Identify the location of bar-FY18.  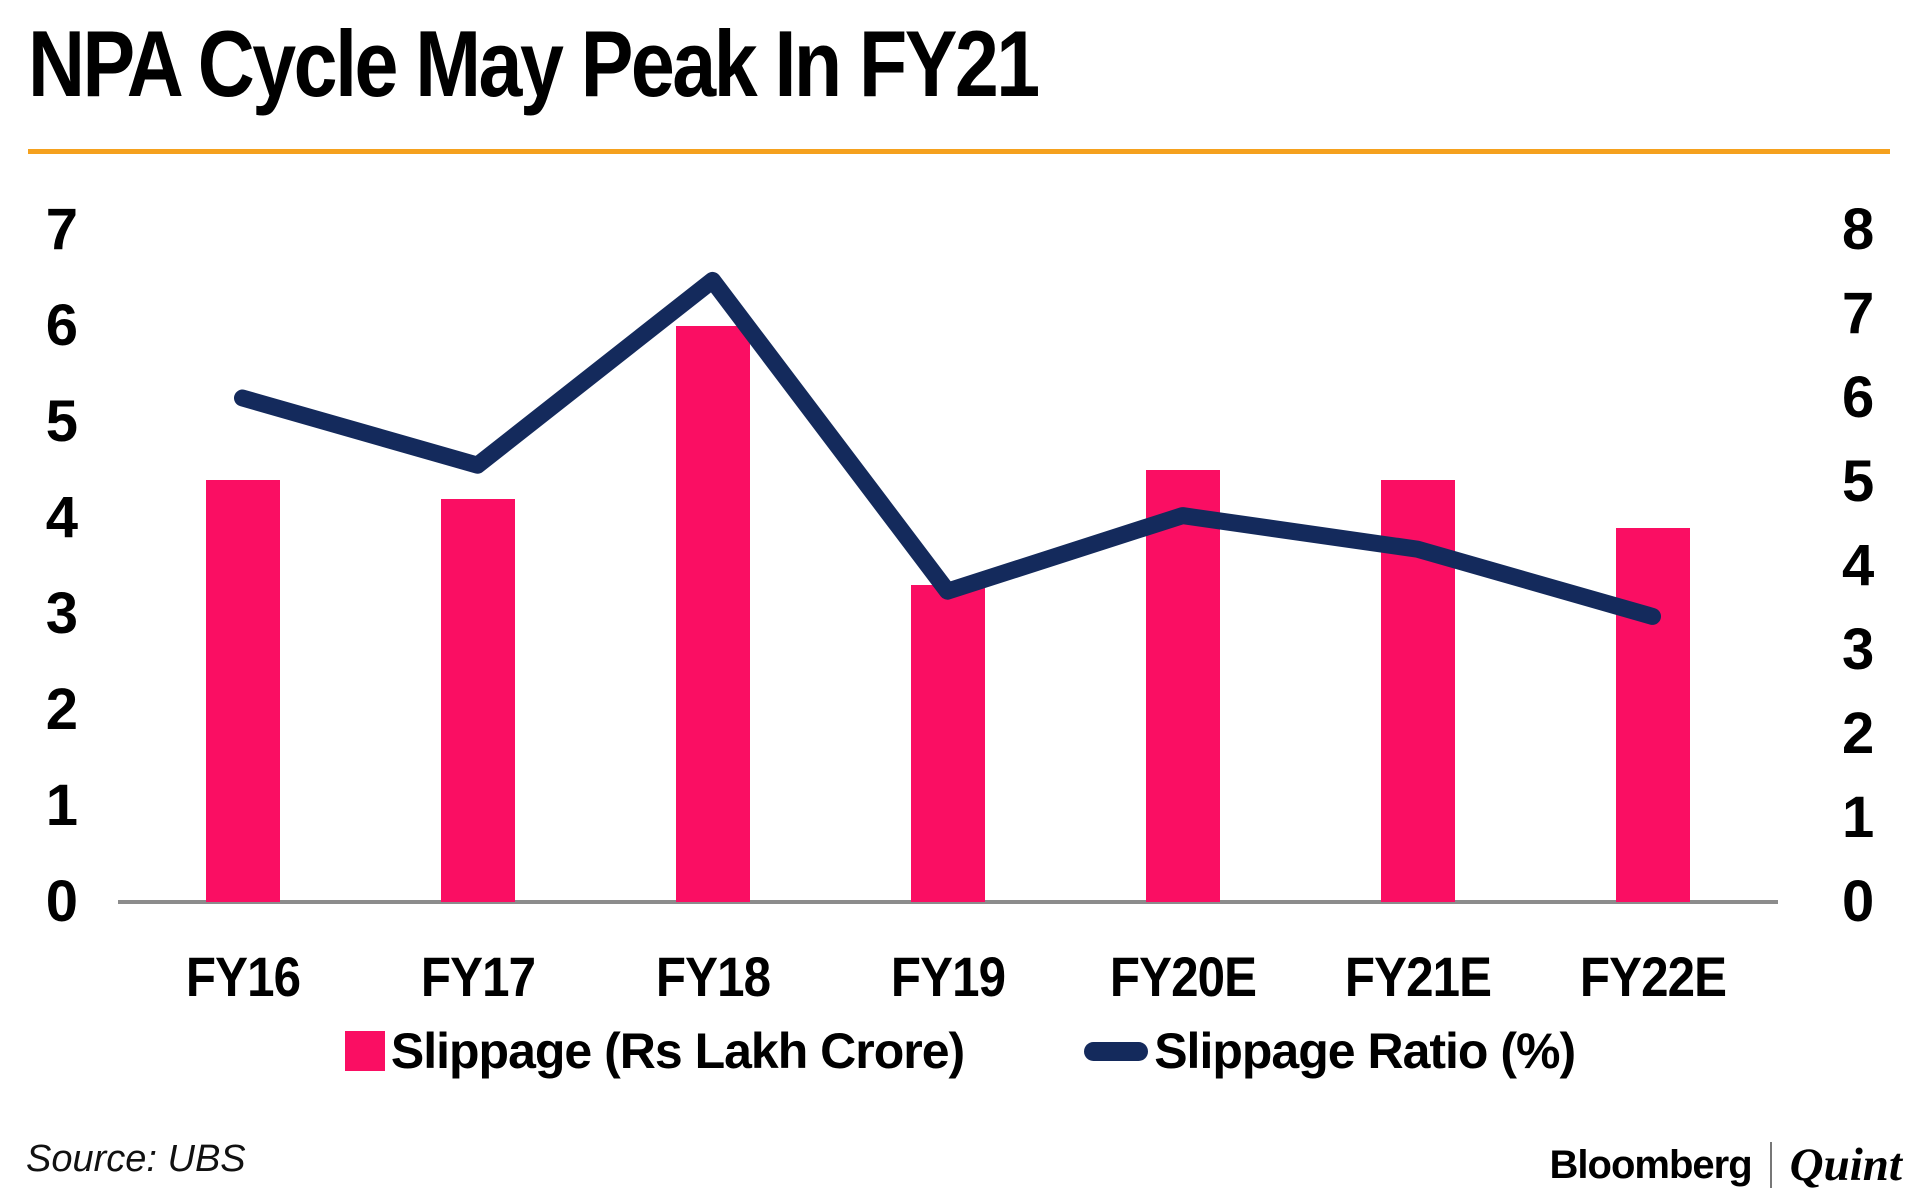
(712, 614).